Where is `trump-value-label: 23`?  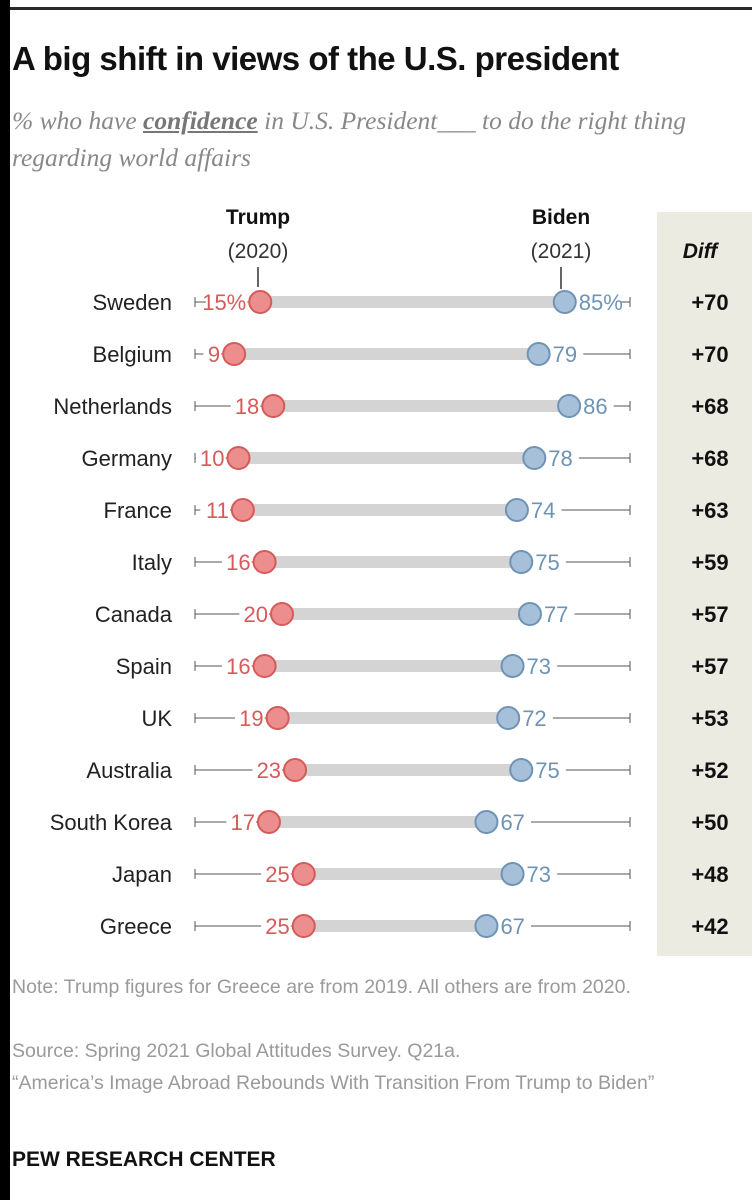 trump-value-label: 23 is located at coordinates (269, 770).